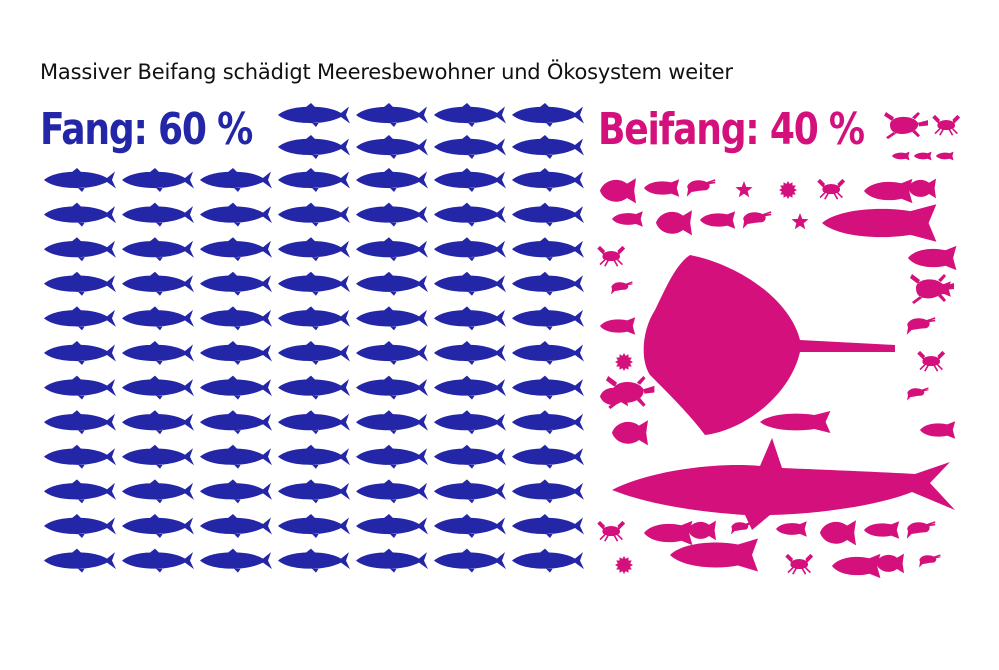  What do you see at coordinates (906, 125) in the screenshot?
I see `turtle-icon` at bounding box center [906, 125].